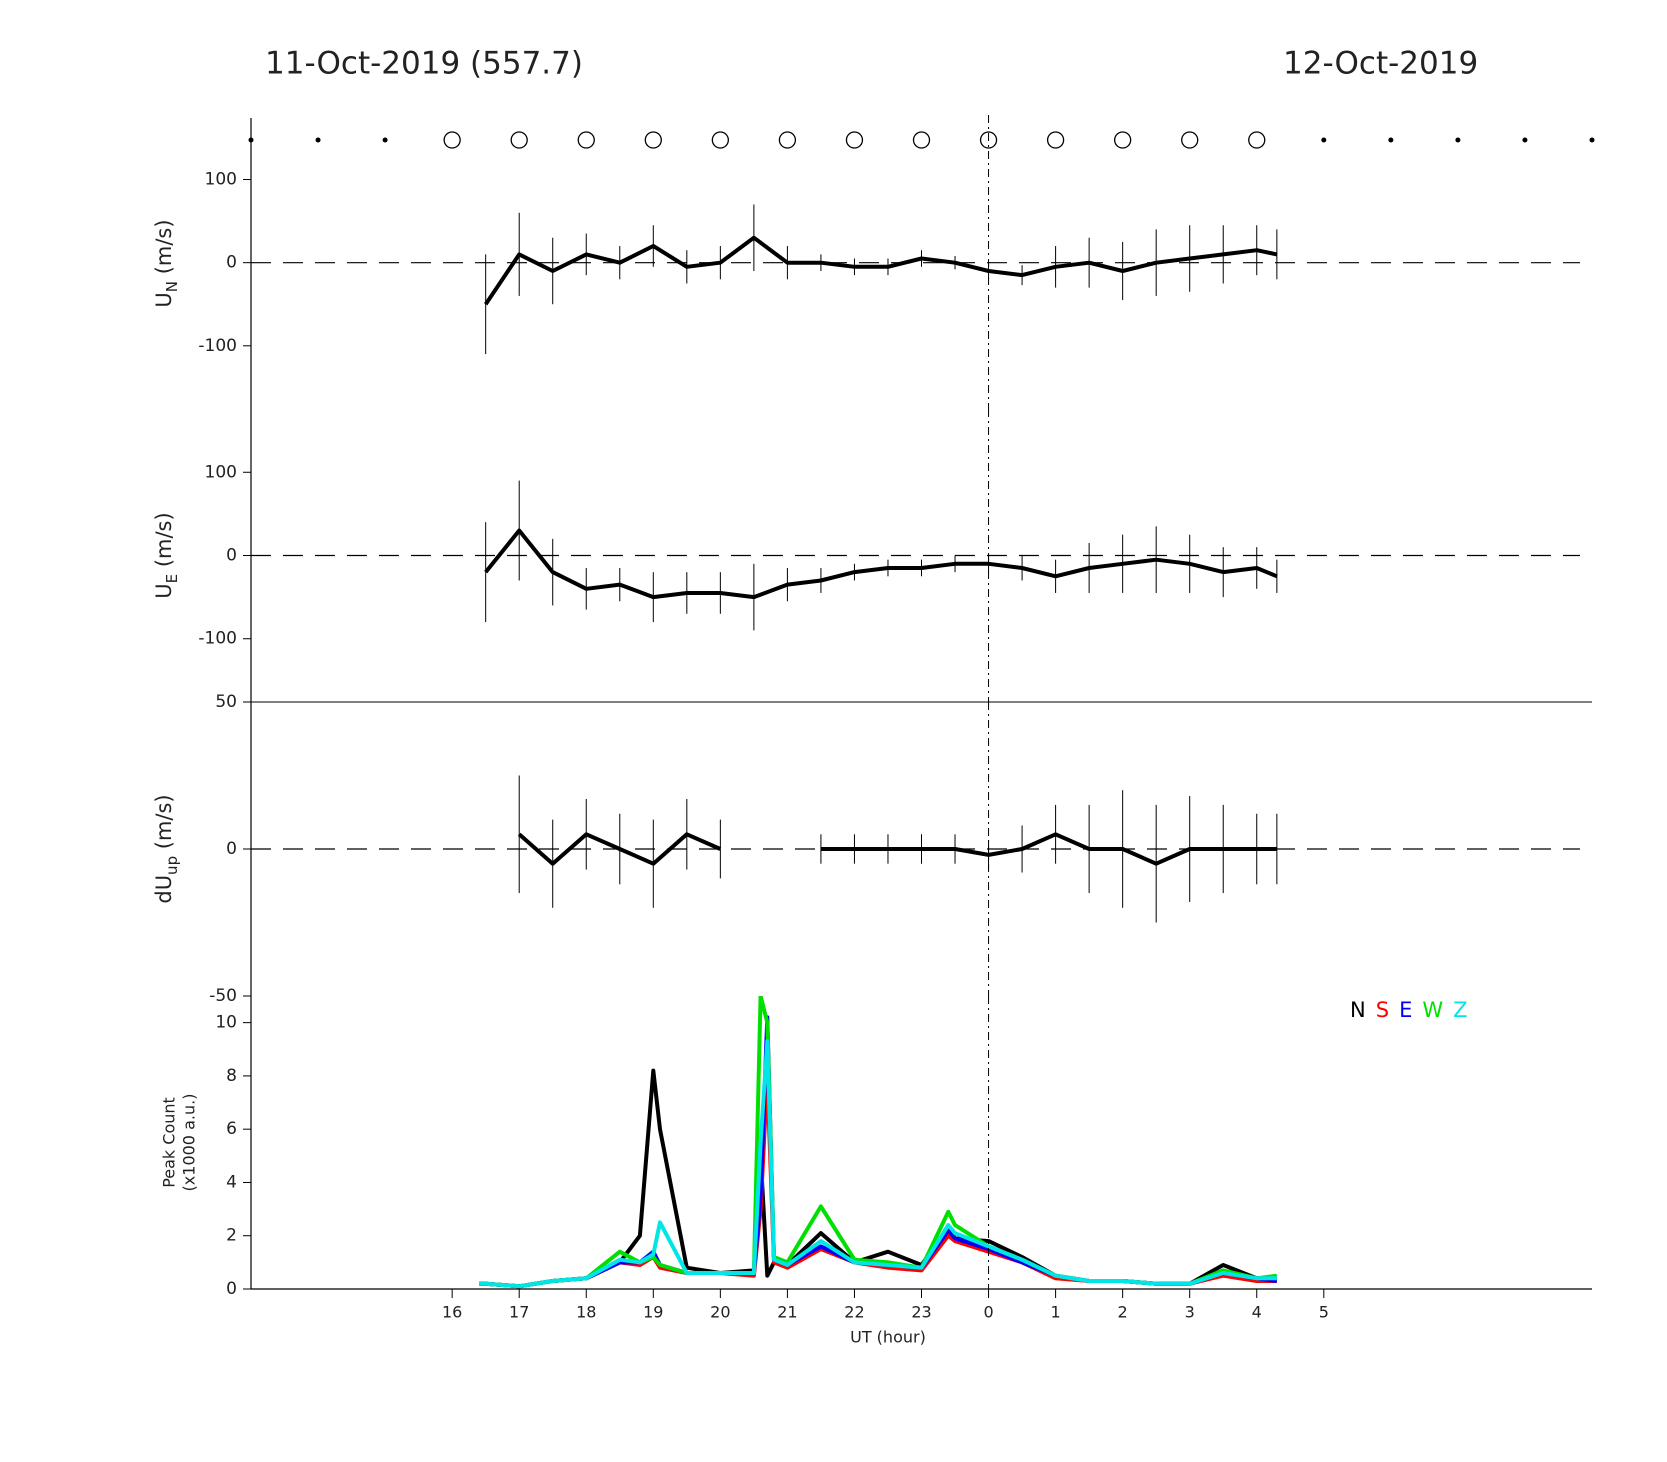  What do you see at coordinates (1460, 1010) in the screenshot?
I see `legend-entry: Z` at bounding box center [1460, 1010].